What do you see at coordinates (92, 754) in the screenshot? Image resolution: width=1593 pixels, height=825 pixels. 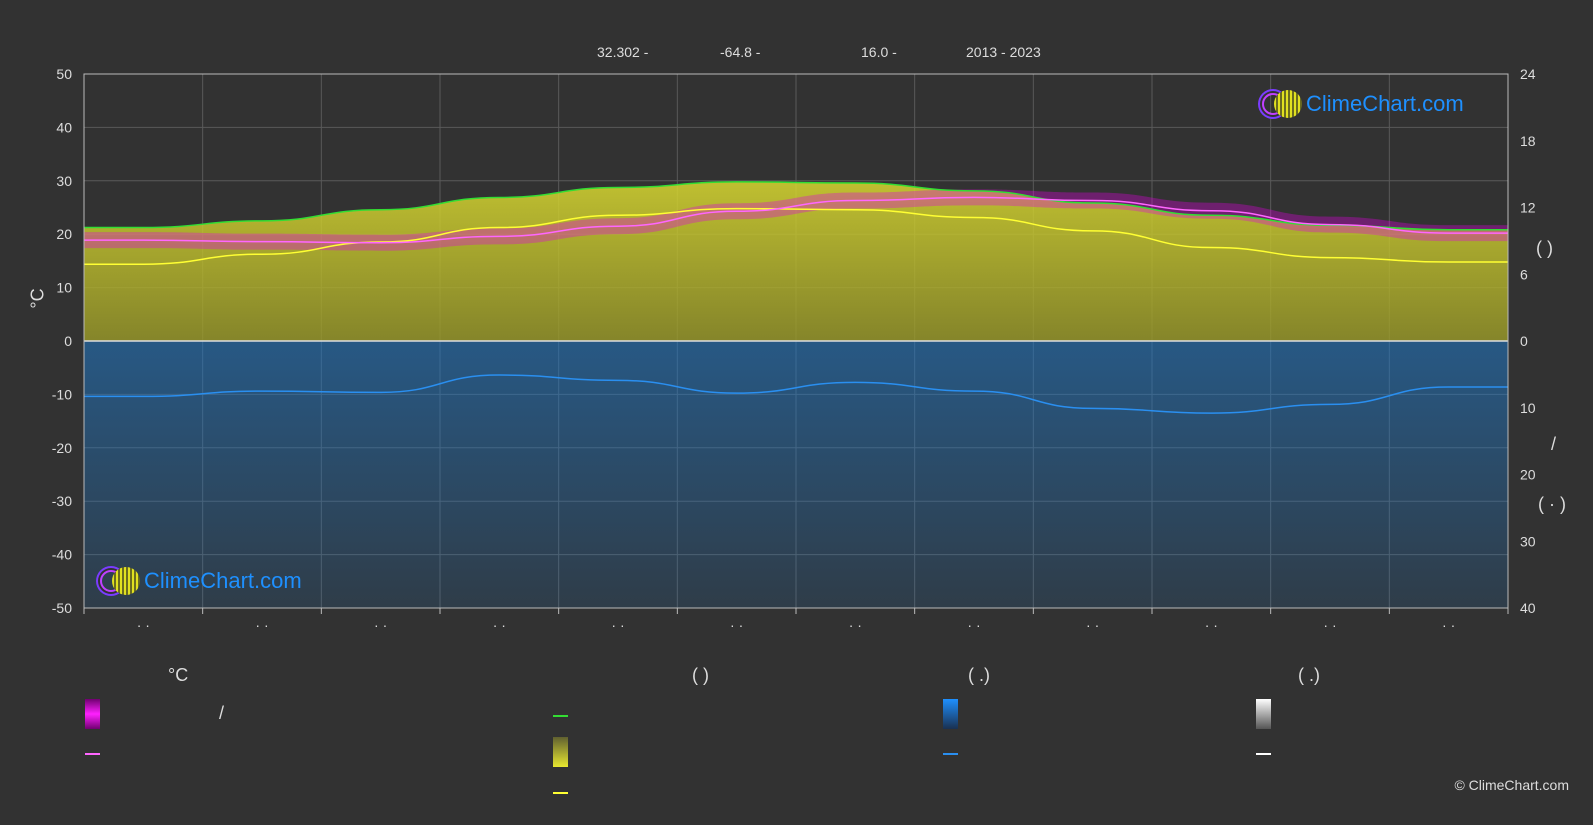 I see `legend-mean-temp-swatch` at bounding box center [92, 754].